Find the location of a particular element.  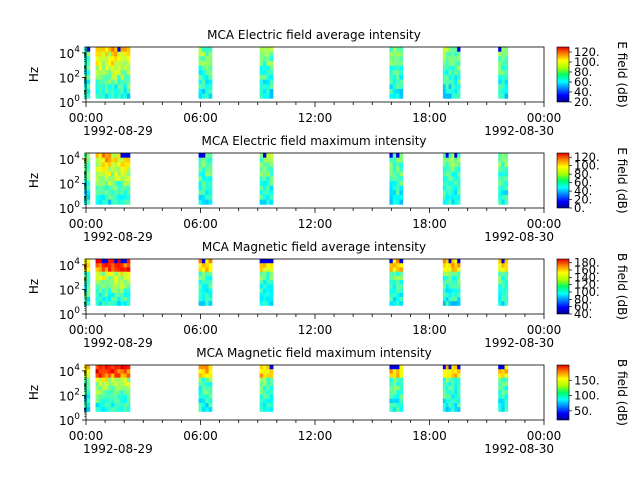

colorbar-tick-label: 20. is located at coordinates (583, 200).